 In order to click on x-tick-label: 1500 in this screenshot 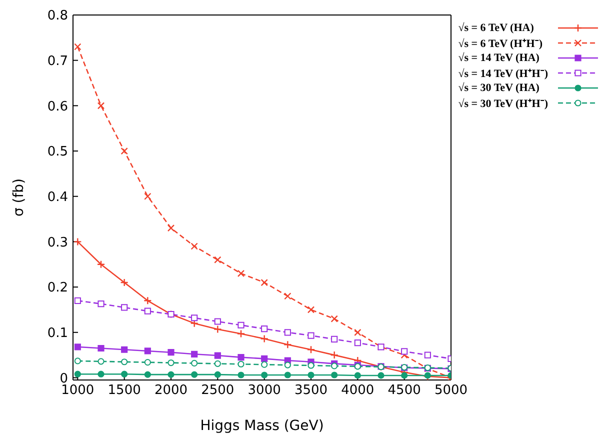, I will do `click(124, 390)`.